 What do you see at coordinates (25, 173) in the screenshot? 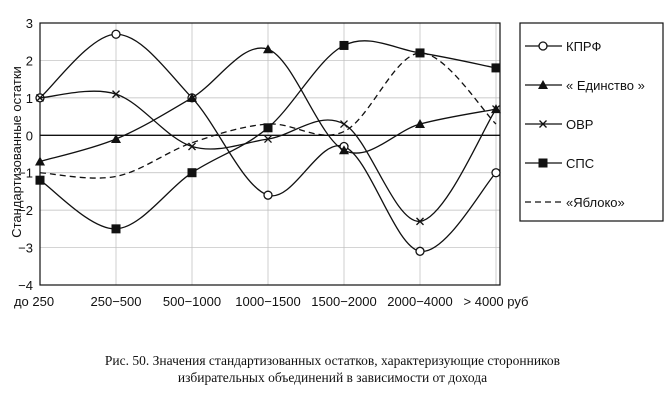
I see `y-tick-label: −1` at bounding box center [25, 173].